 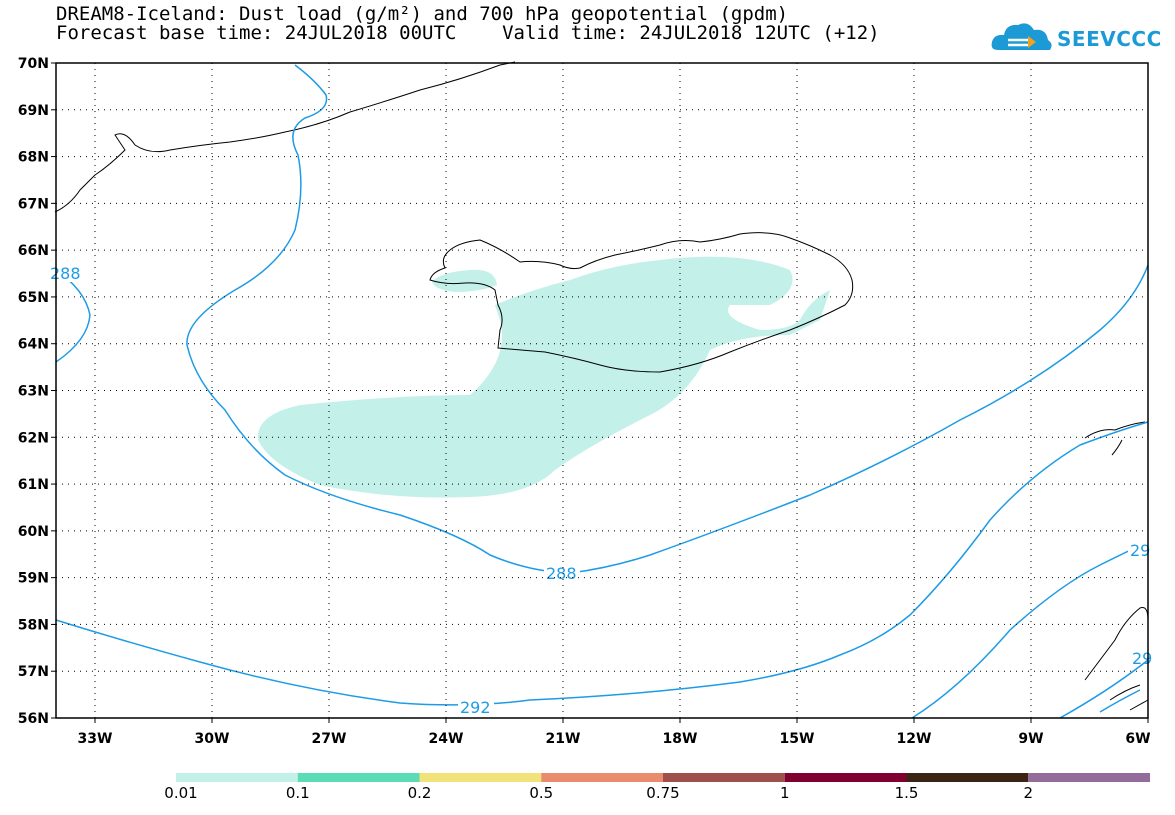 What do you see at coordinates (797, 739) in the screenshot?
I see `lon-label: 15W` at bounding box center [797, 739].